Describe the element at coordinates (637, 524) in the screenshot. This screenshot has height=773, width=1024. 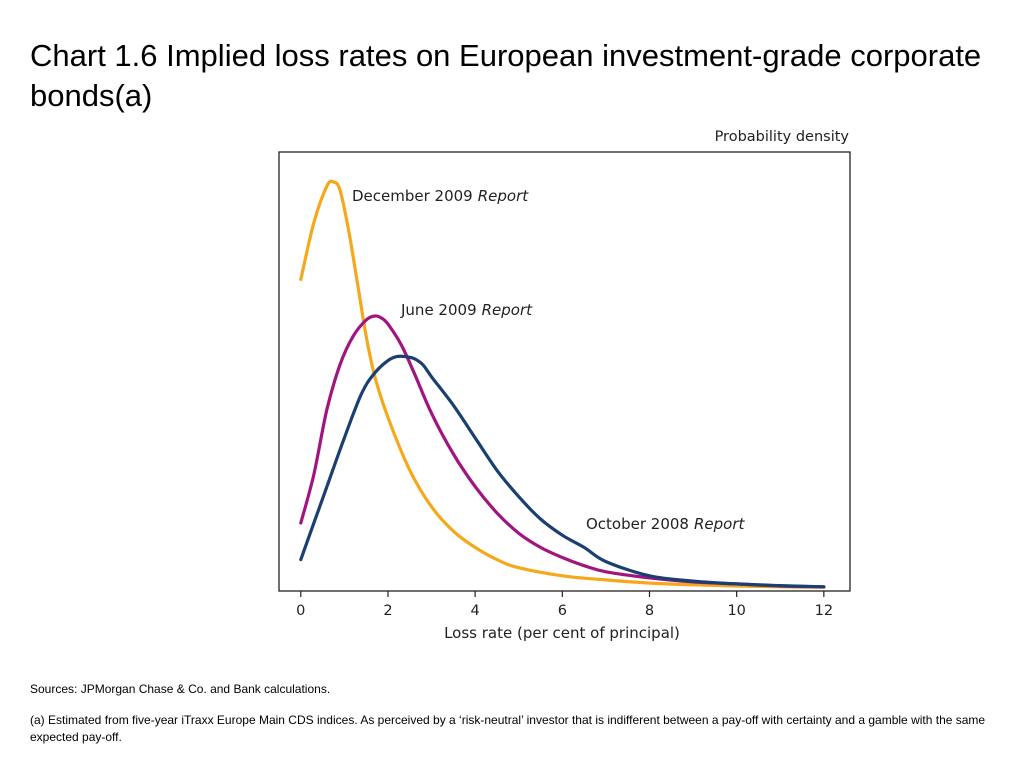
I see `series-label-october-2008-name: October 2008` at that location.